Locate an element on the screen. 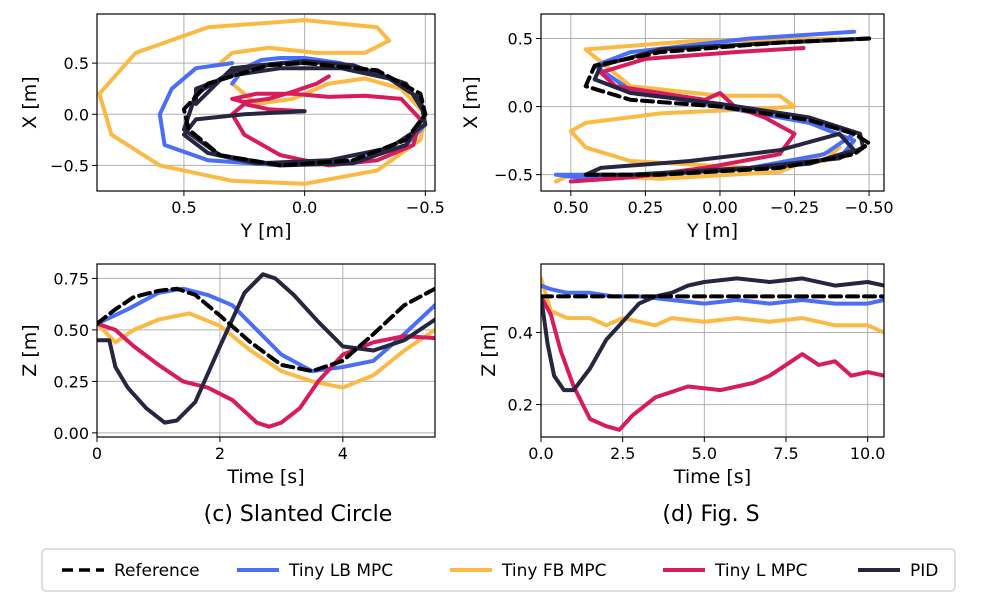  x-tick-label: 0.50 is located at coordinates (571, 207).